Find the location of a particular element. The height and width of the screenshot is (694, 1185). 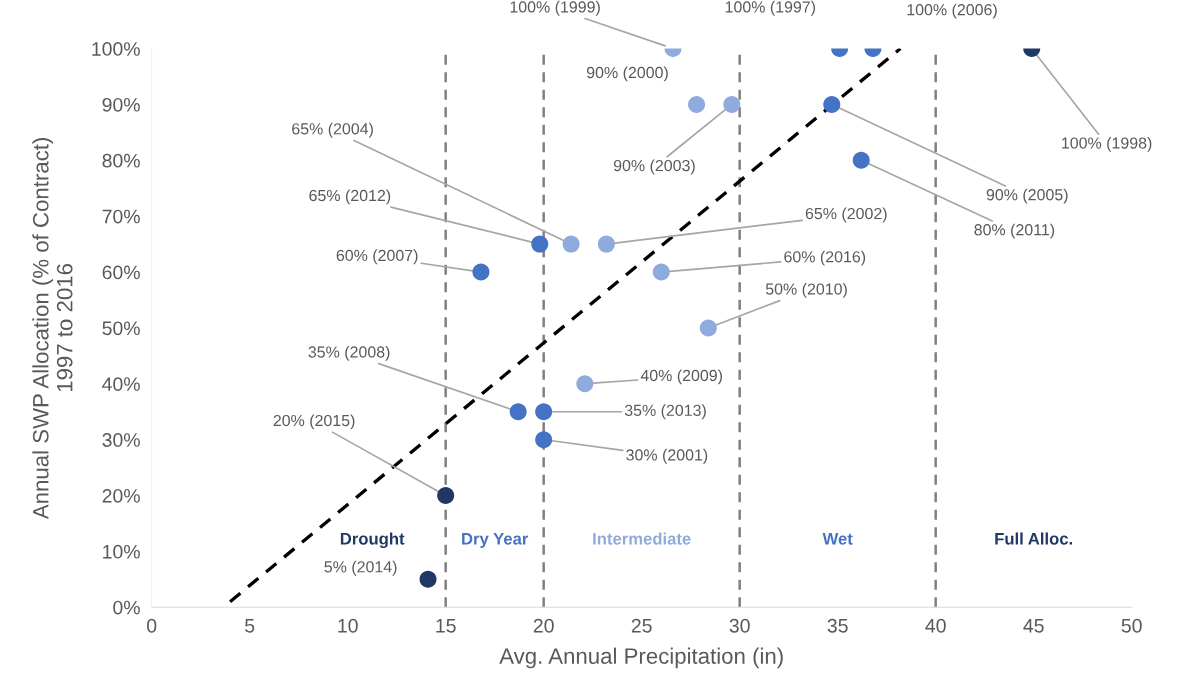

annotation: Dry Year is located at coordinates (495, 540).